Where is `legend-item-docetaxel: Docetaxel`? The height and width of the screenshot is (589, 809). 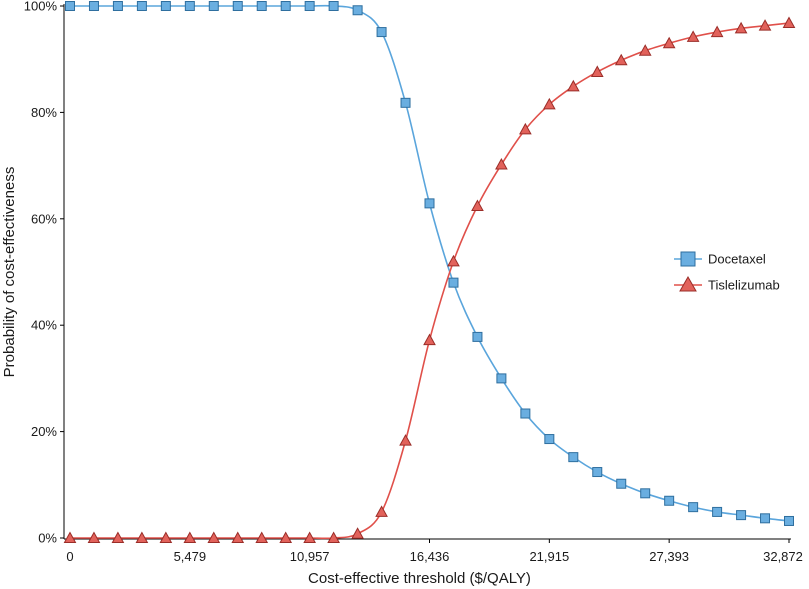 legend-item-docetaxel: Docetaxel is located at coordinates (720, 259).